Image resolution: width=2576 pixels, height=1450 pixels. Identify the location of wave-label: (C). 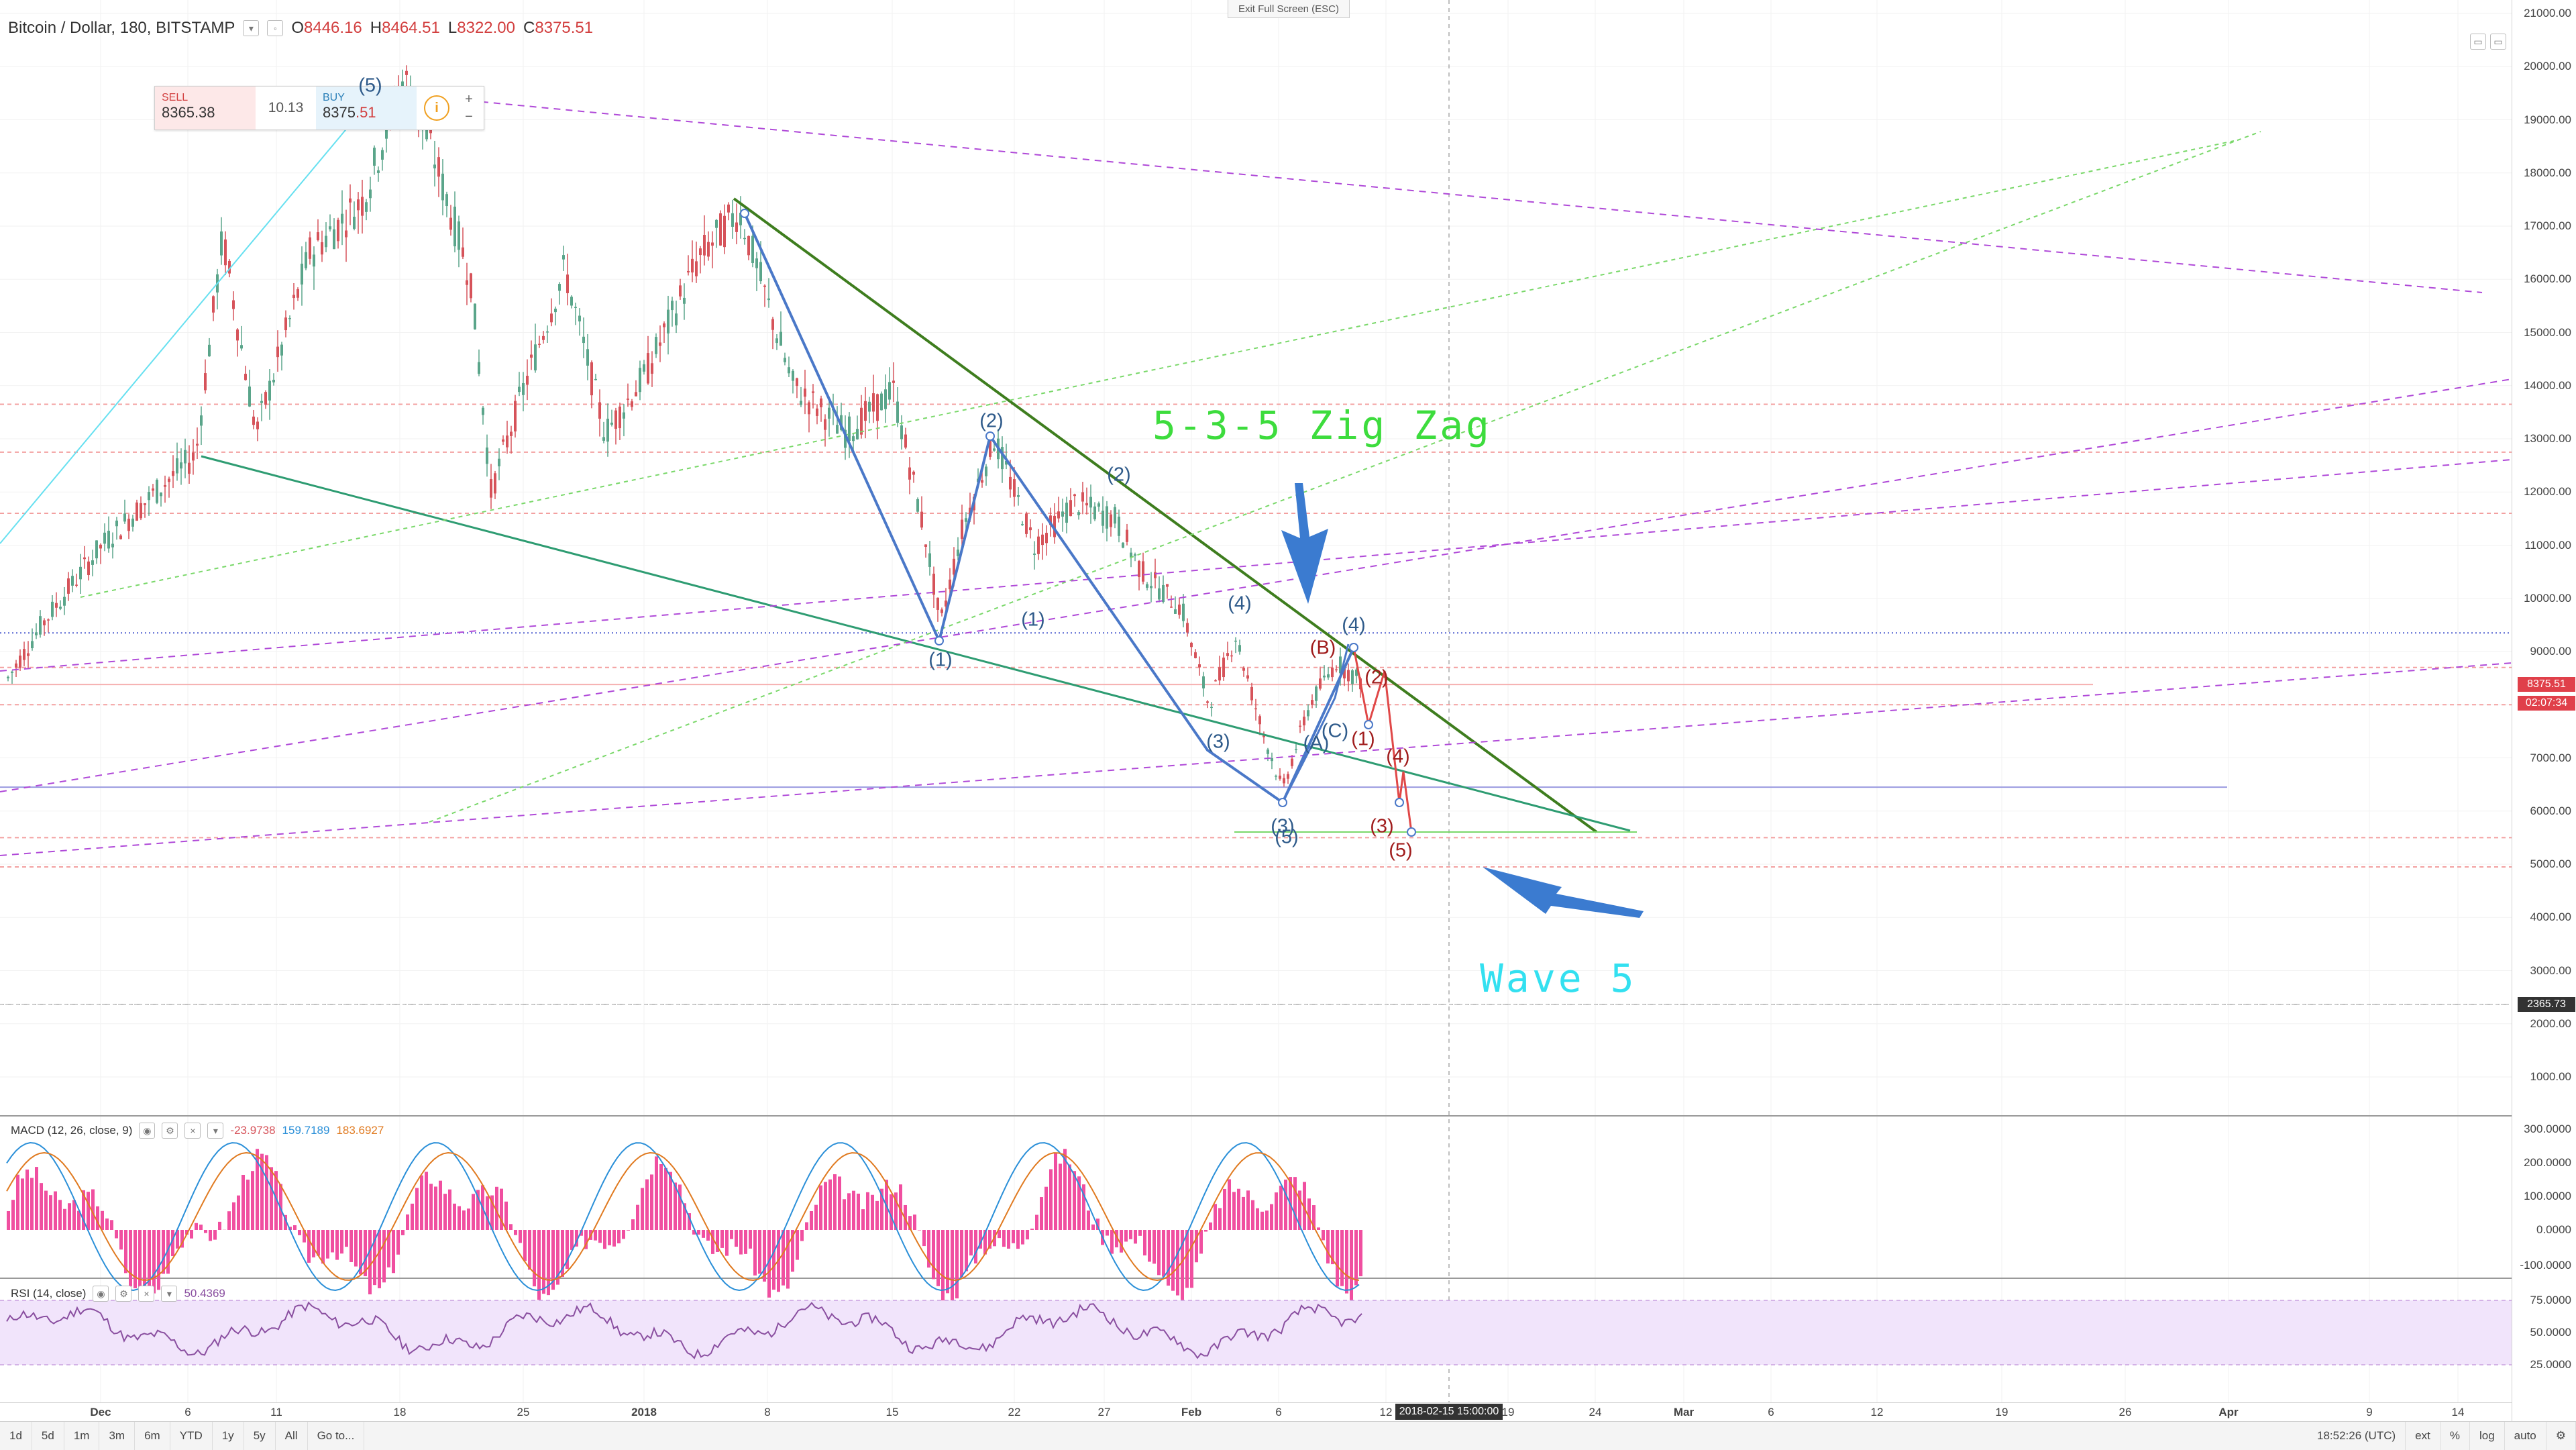
(1335, 732).